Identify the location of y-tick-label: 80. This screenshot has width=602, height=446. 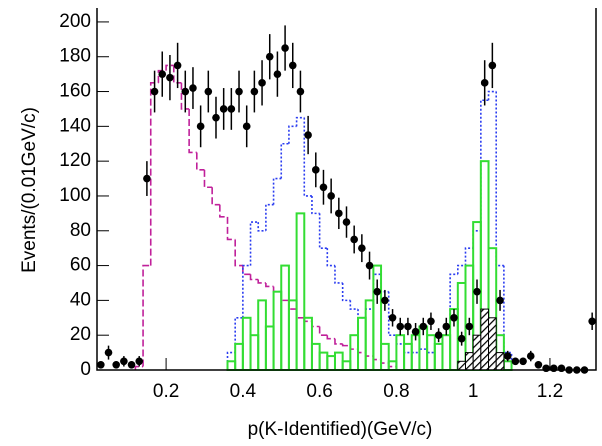
(80, 230).